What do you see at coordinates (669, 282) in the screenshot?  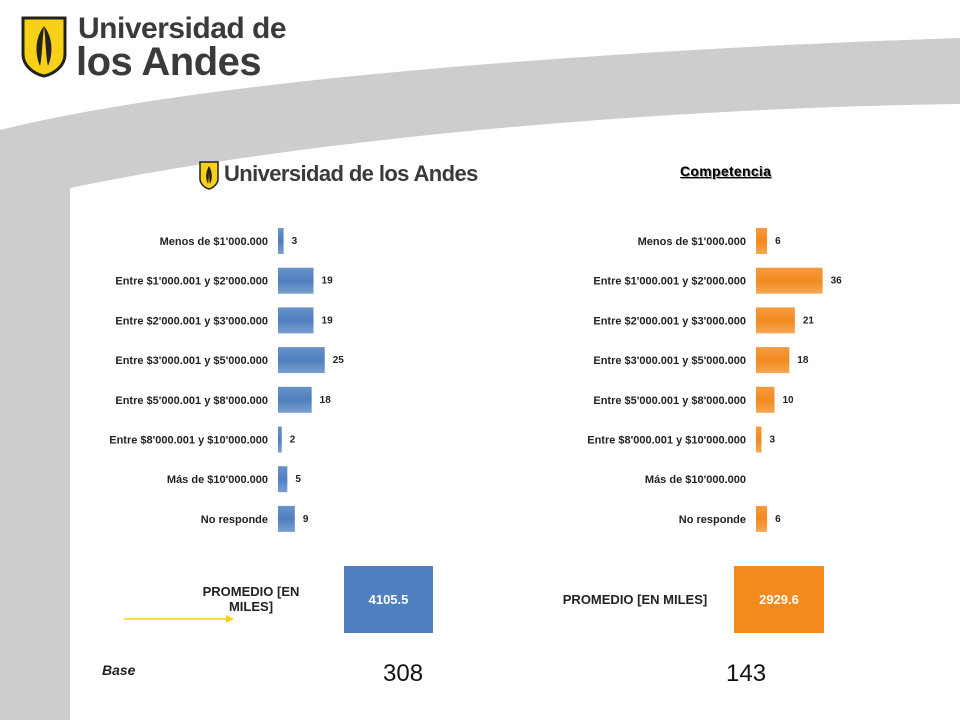 I see `right-category-label: Entre $1'000.001 y $2'000.000` at bounding box center [669, 282].